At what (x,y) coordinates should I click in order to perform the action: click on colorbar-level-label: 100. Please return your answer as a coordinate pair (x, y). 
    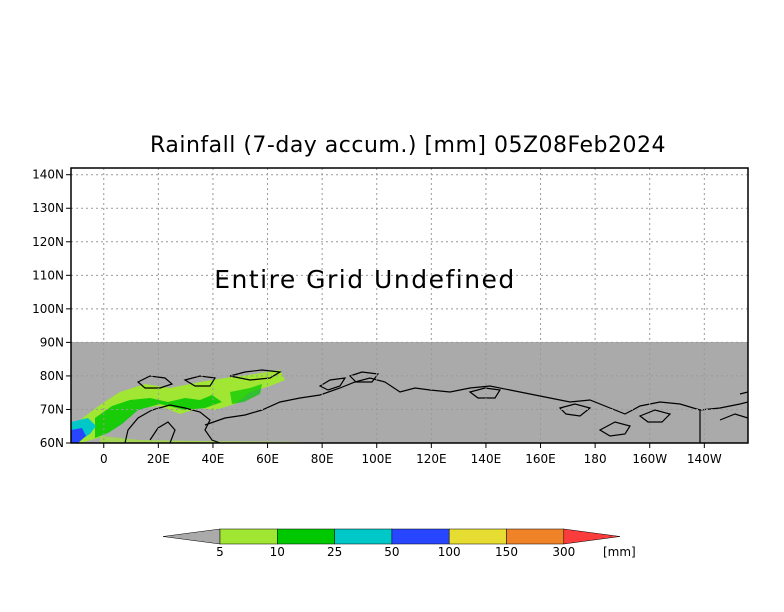
    Looking at the image, I should click on (449, 552).